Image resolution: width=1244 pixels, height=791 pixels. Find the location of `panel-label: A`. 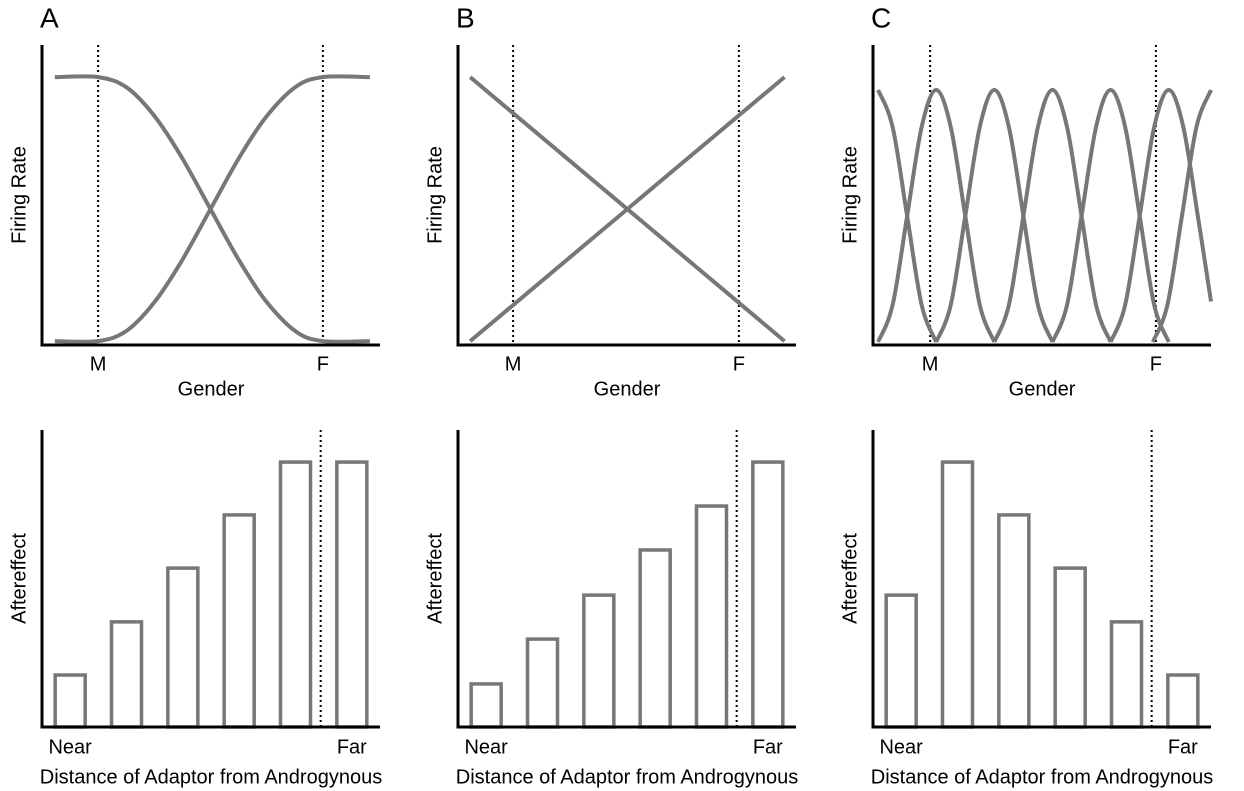

panel-label: A is located at coordinates (49, 17).